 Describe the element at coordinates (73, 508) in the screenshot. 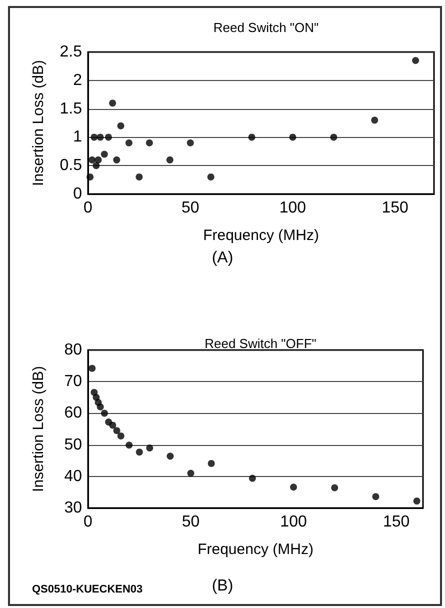

I see `y-tick-label: 30` at that location.